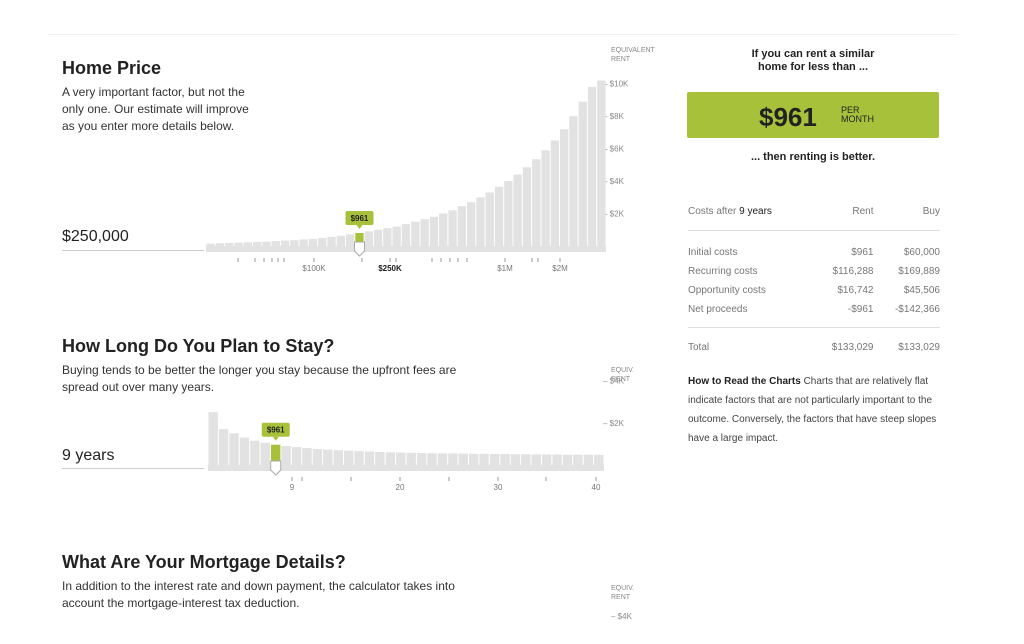 The height and width of the screenshot is (644, 1024). Describe the element at coordinates (133, 250) in the screenshot. I see `home-price-underline` at that location.